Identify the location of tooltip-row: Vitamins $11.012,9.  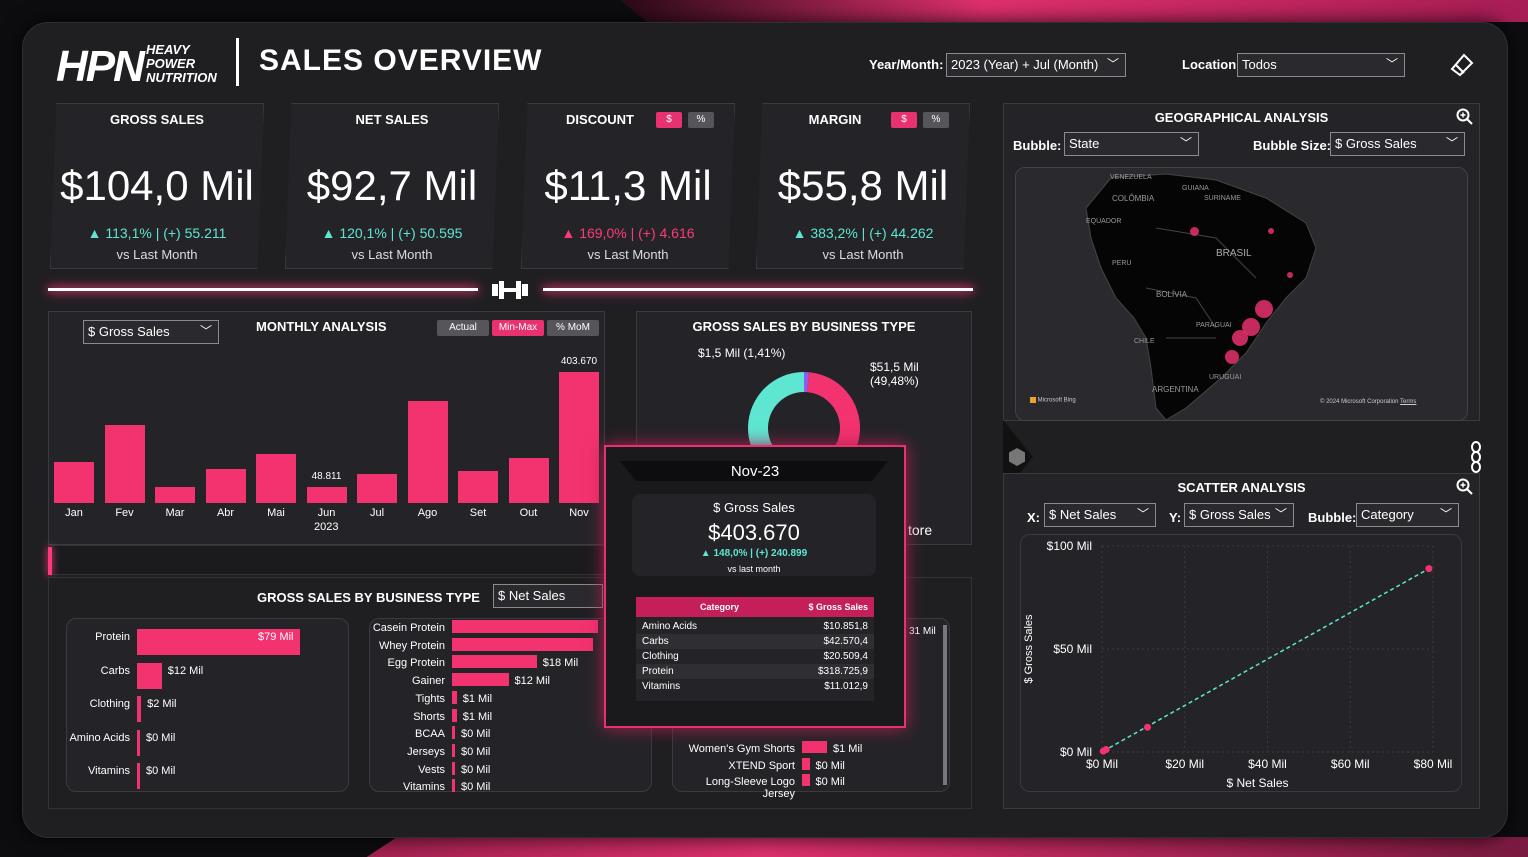
(755, 686).